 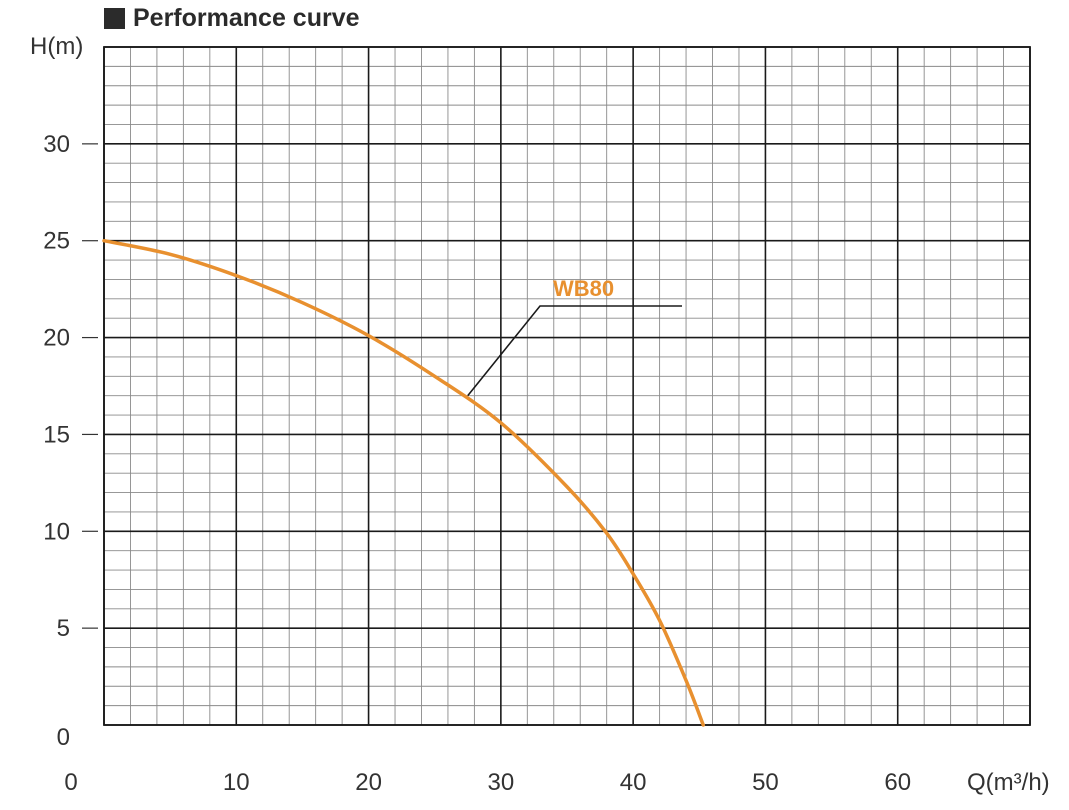 I want to click on x-tick-label: 30, so click(x=501, y=782).